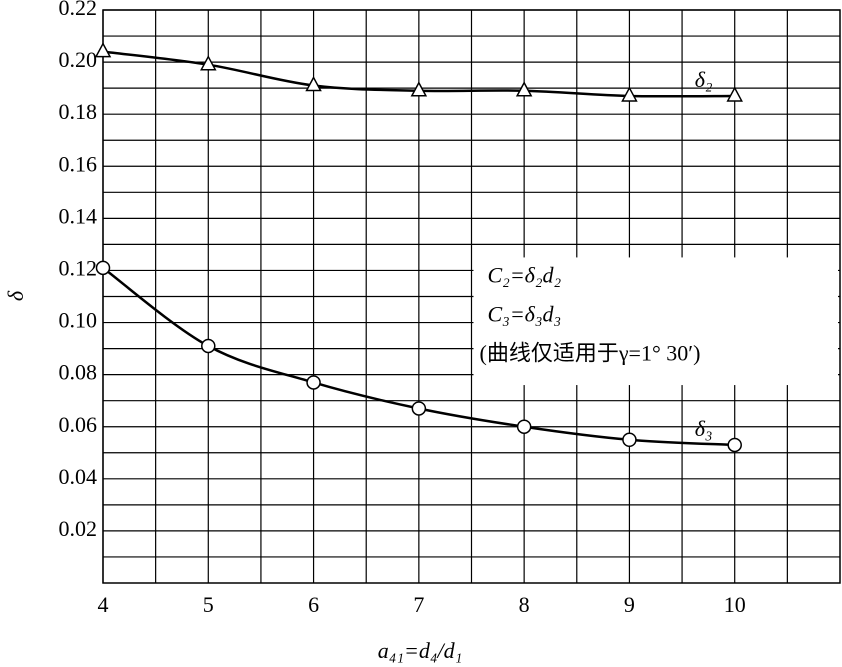 The height and width of the screenshot is (667, 842). I want to click on y-tick-label: 0.20, so click(78, 59).